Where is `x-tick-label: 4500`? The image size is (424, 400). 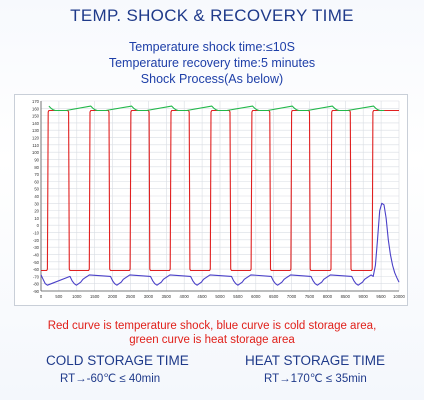
x-tick-label: 4500 is located at coordinates (202, 296).